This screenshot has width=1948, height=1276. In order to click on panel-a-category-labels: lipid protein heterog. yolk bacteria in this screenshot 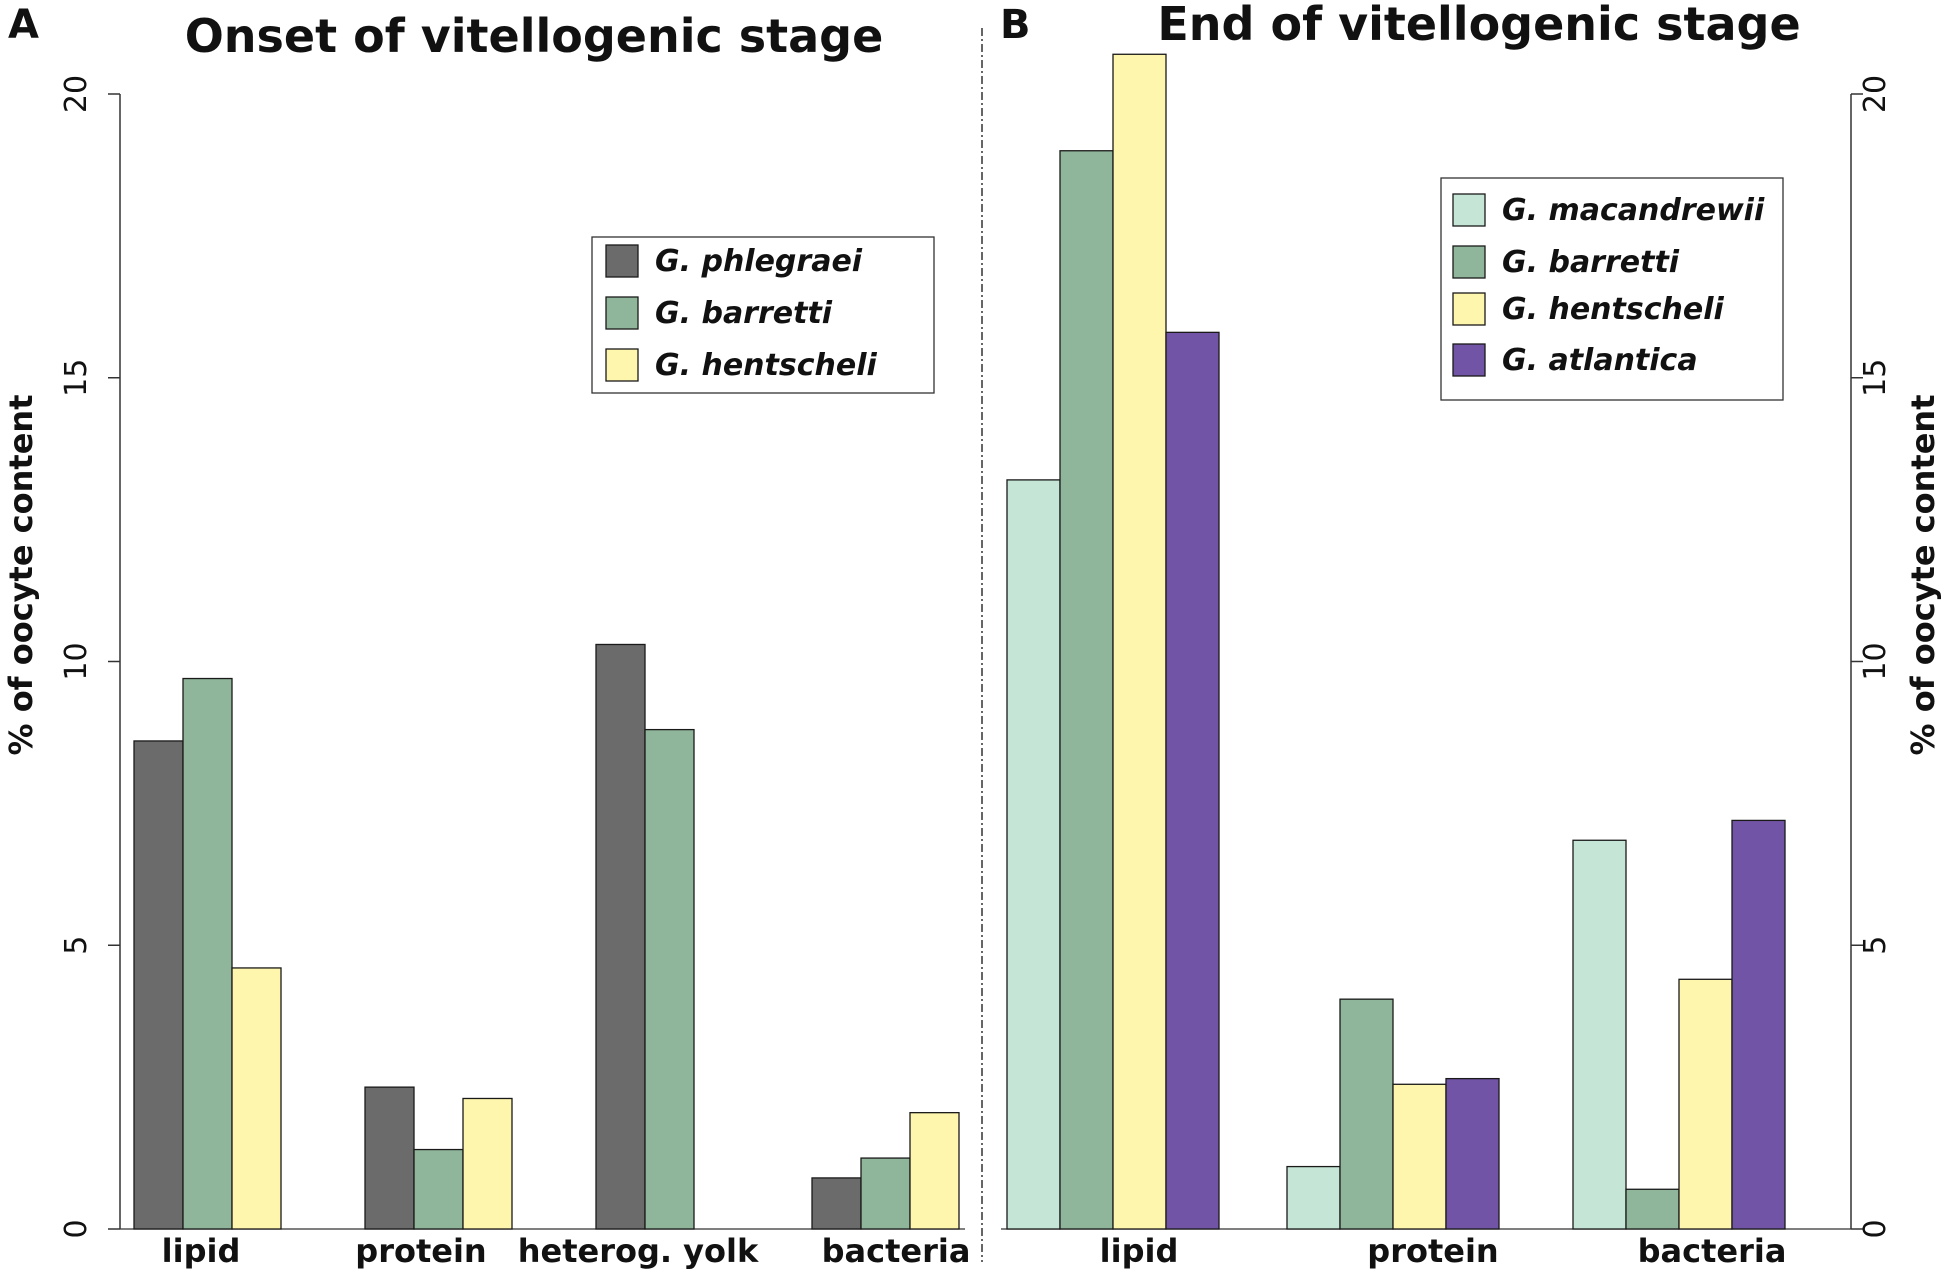, I will do `click(566, 1251)`.